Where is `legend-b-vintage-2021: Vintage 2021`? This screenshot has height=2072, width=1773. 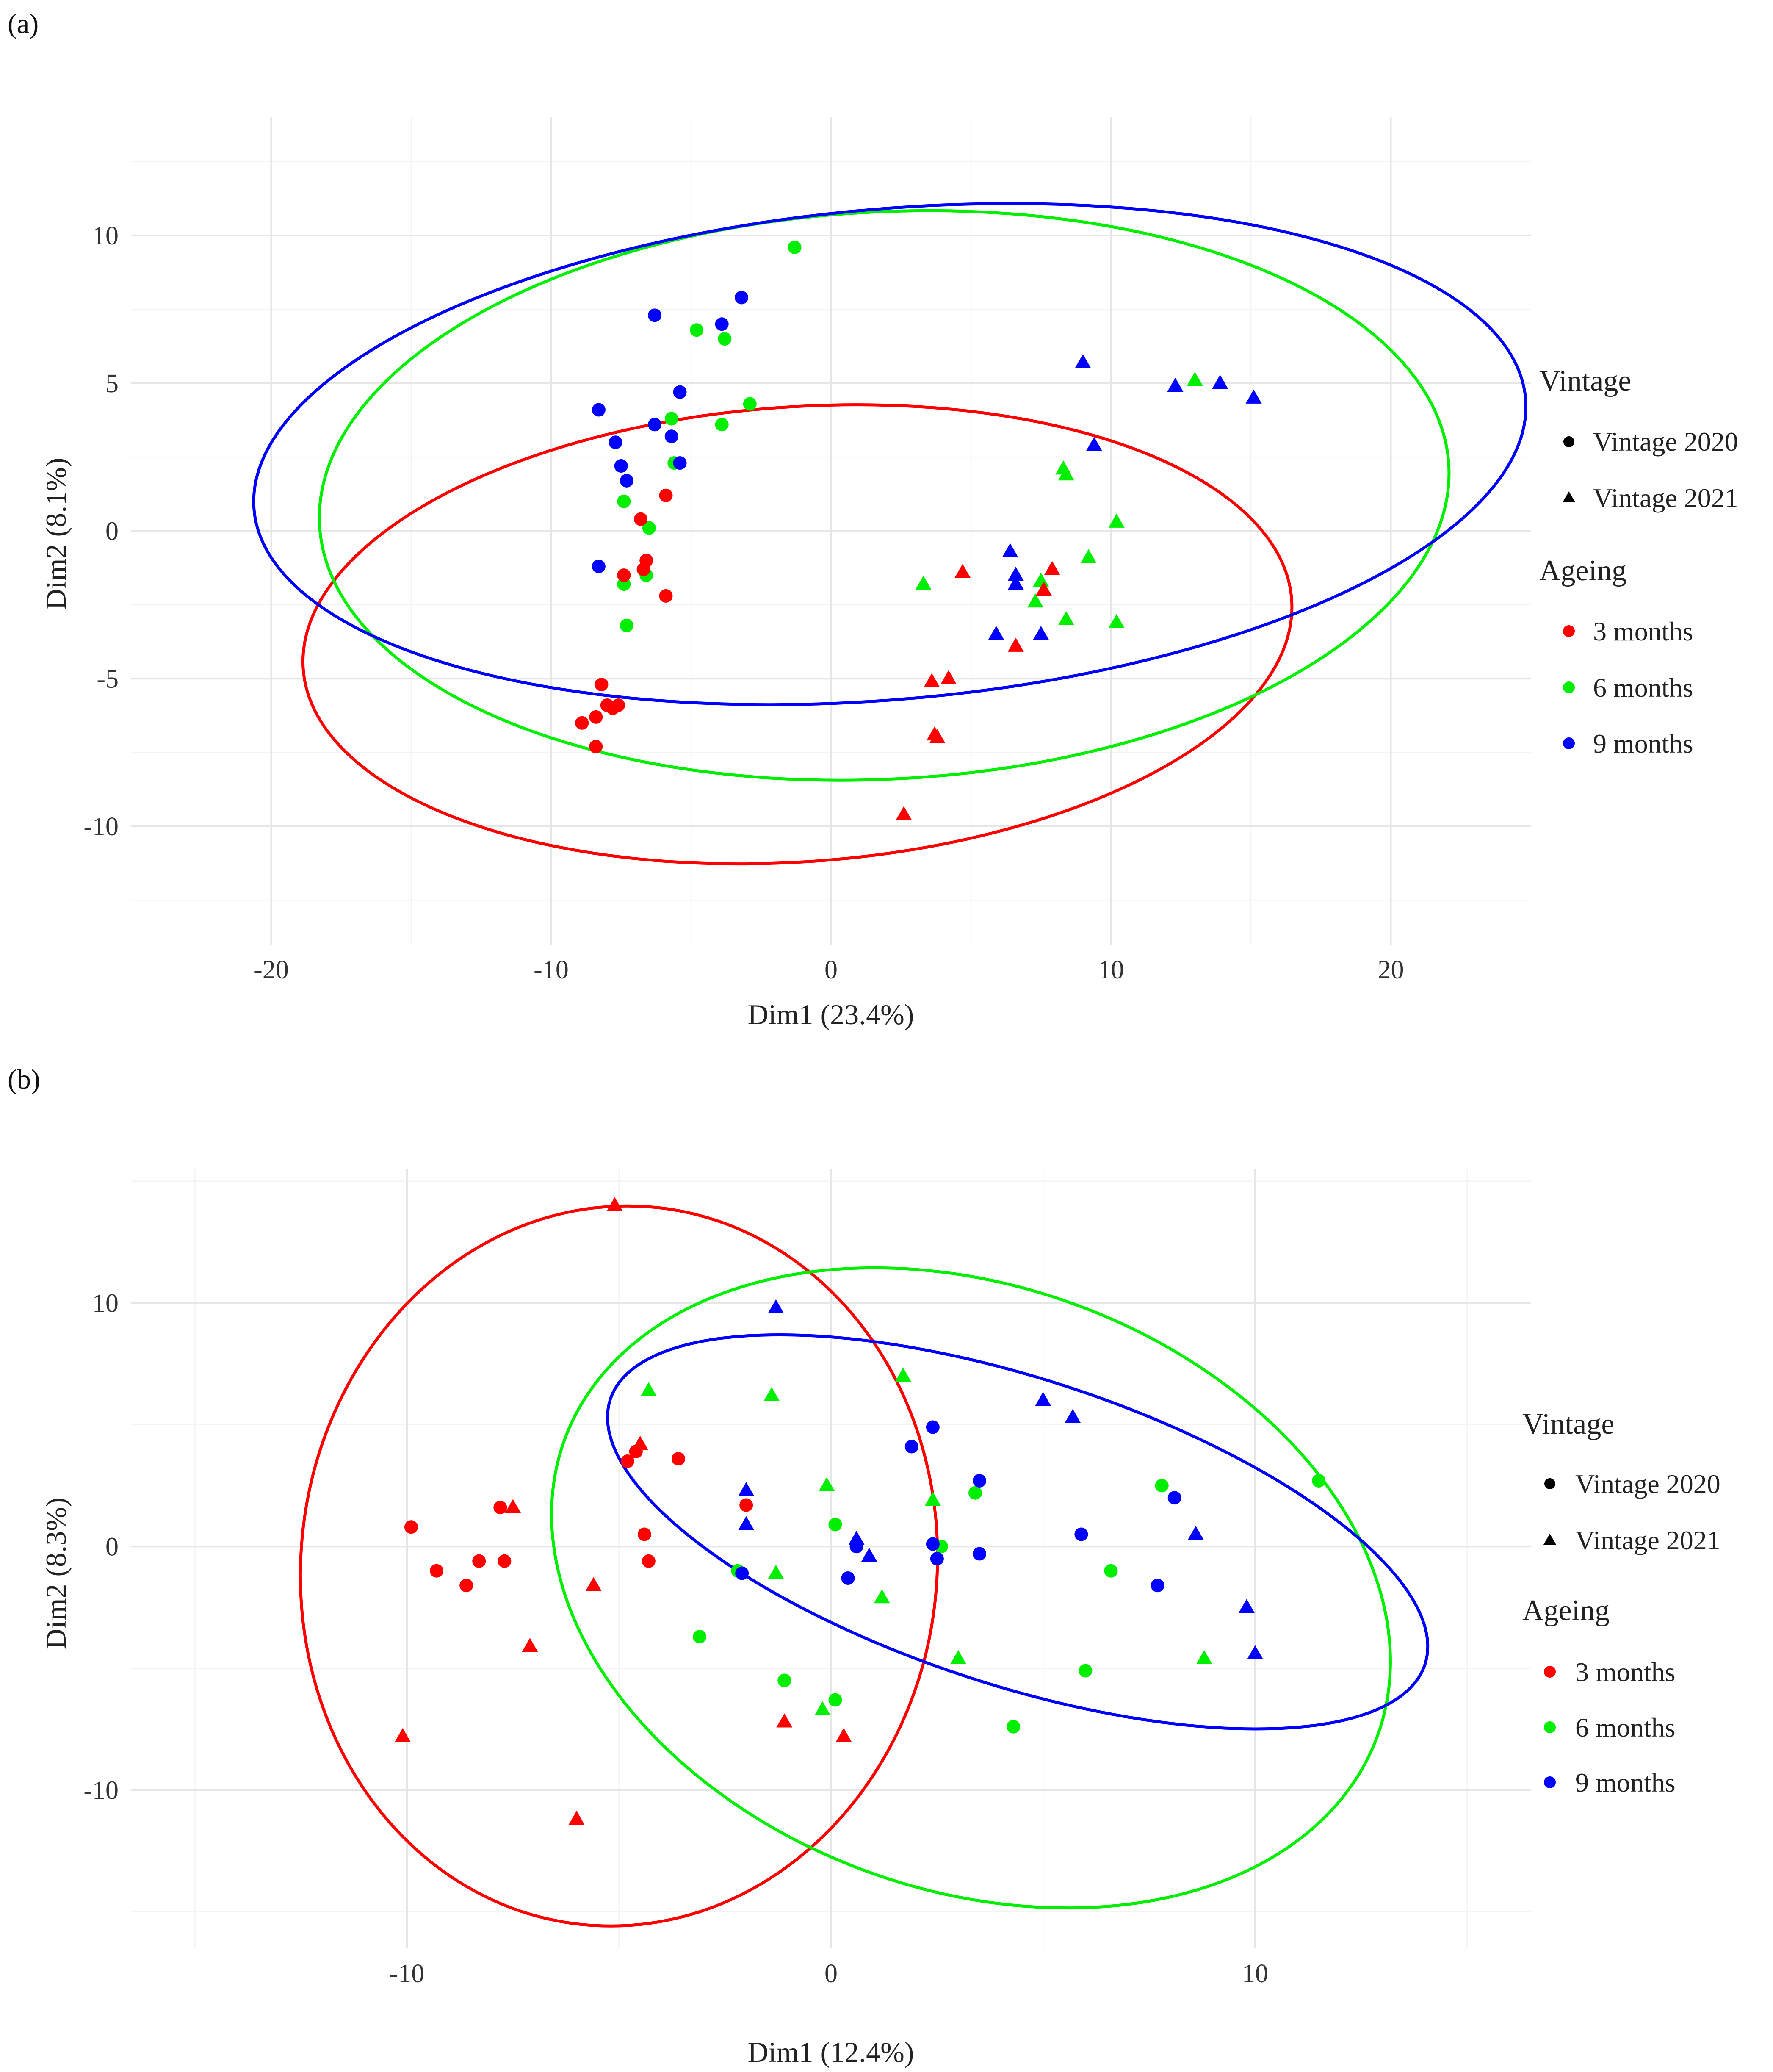 legend-b-vintage-2021: Vintage 2021 is located at coordinates (1648, 1540).